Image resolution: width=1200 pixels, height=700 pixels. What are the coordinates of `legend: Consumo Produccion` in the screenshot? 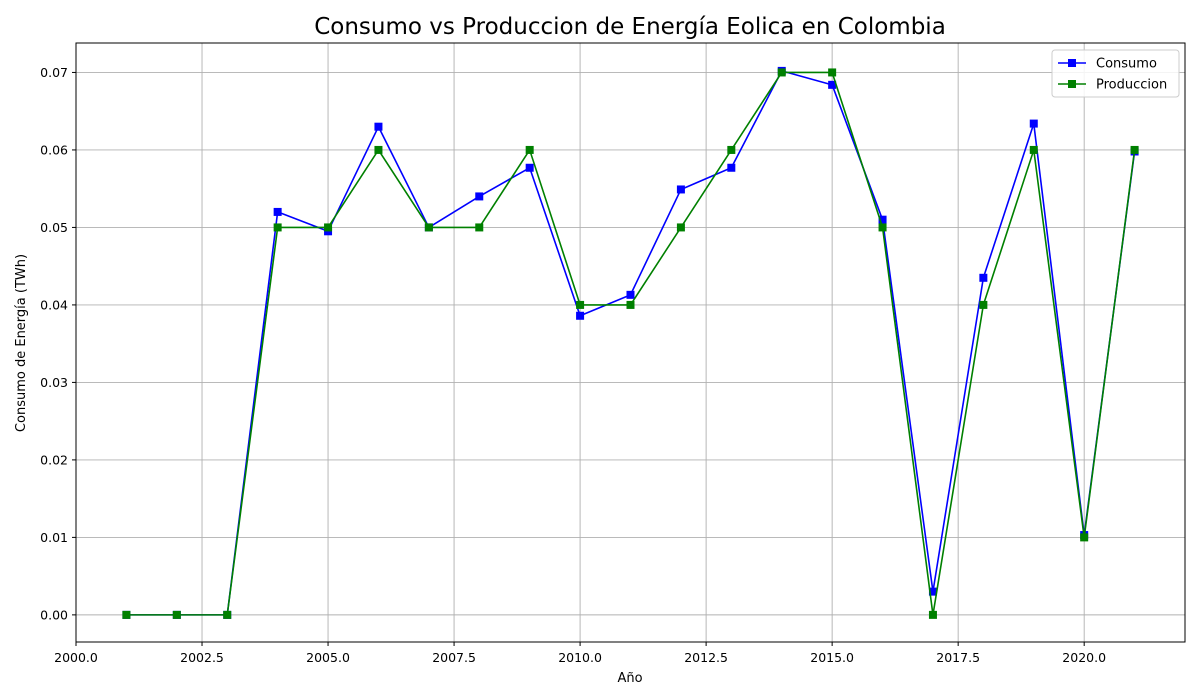 It's located at (1115, 73).